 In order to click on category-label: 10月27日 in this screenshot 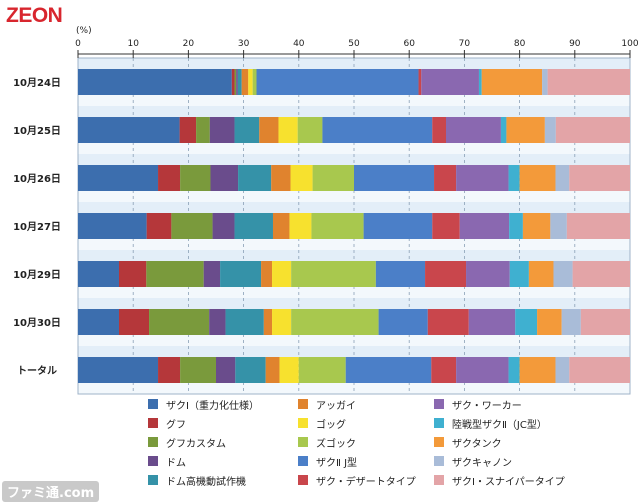, I will do `click(37, 227)`.